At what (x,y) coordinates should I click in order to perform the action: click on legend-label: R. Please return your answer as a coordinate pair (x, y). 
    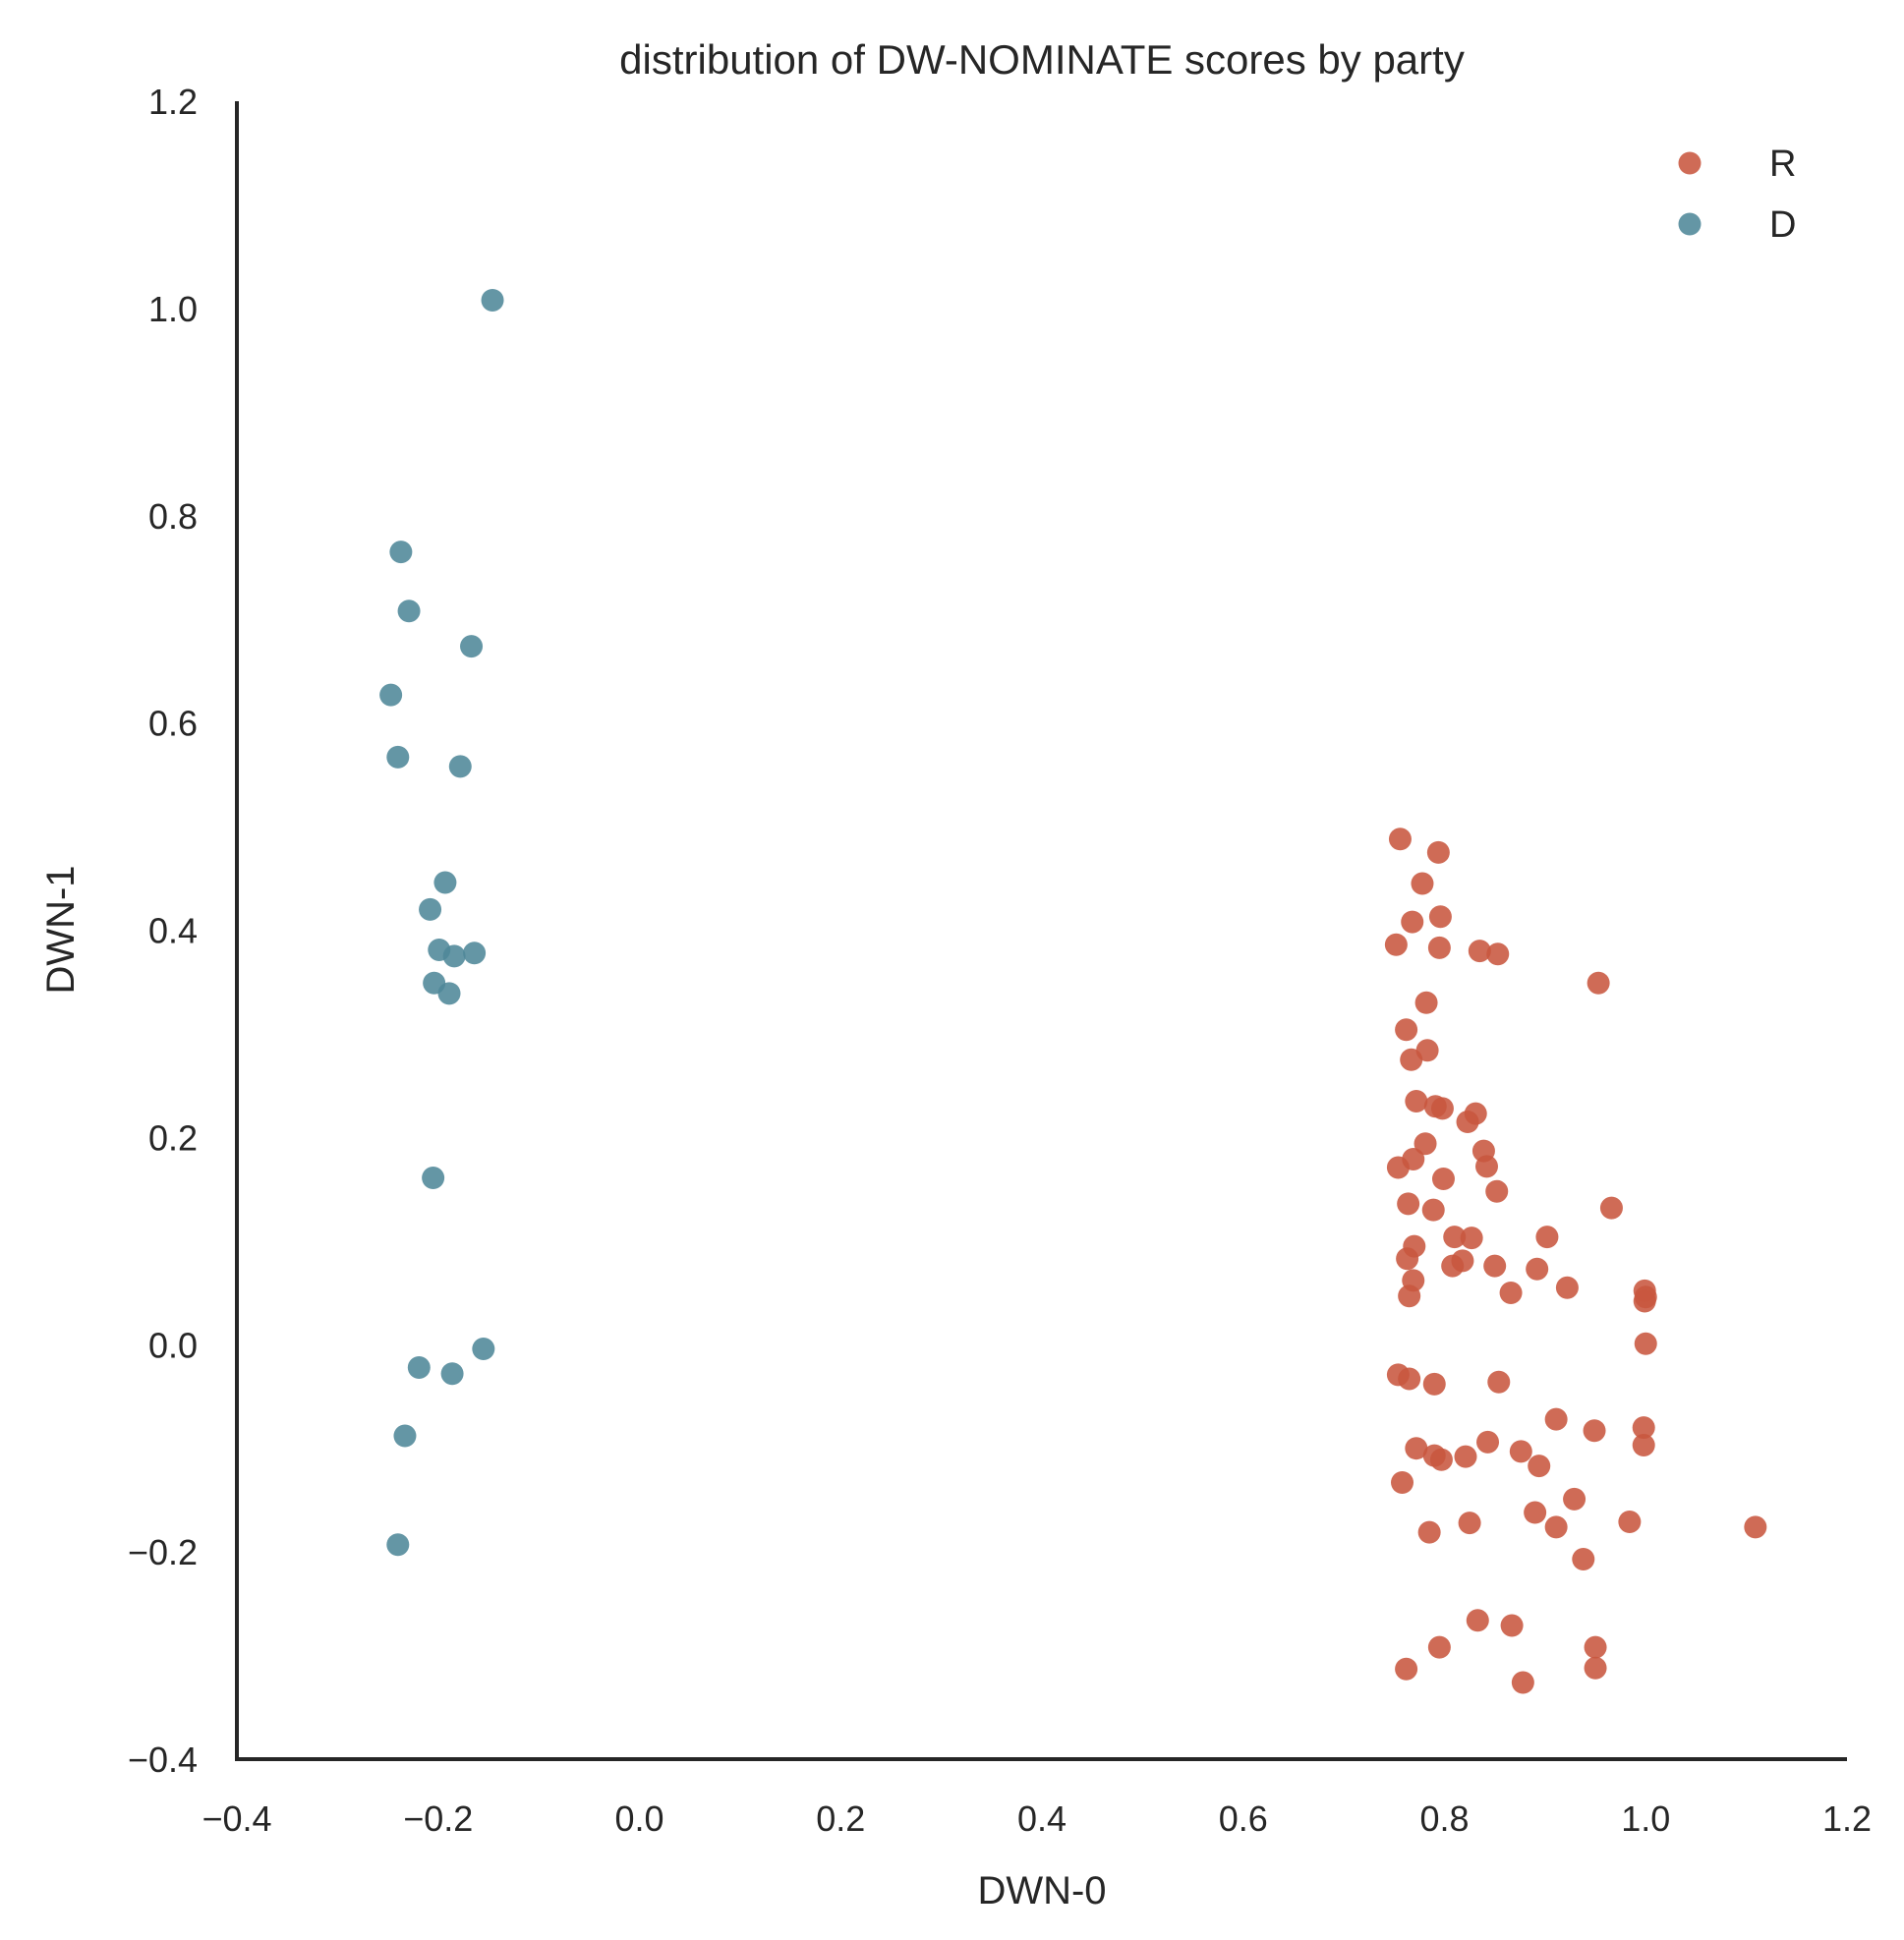
    Looking at the image, I should click on (1782, 164).